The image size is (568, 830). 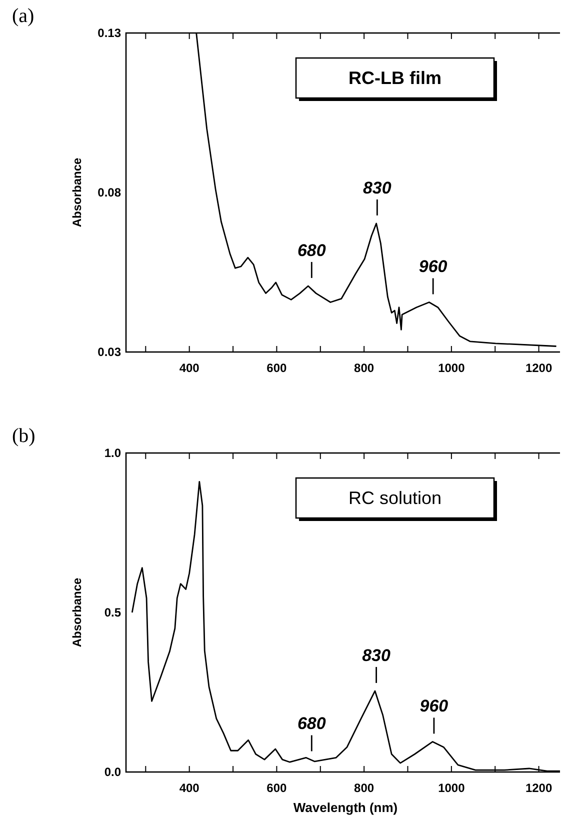 I want to click on y-tick-label: 0.13, so click(x=110, y=33).